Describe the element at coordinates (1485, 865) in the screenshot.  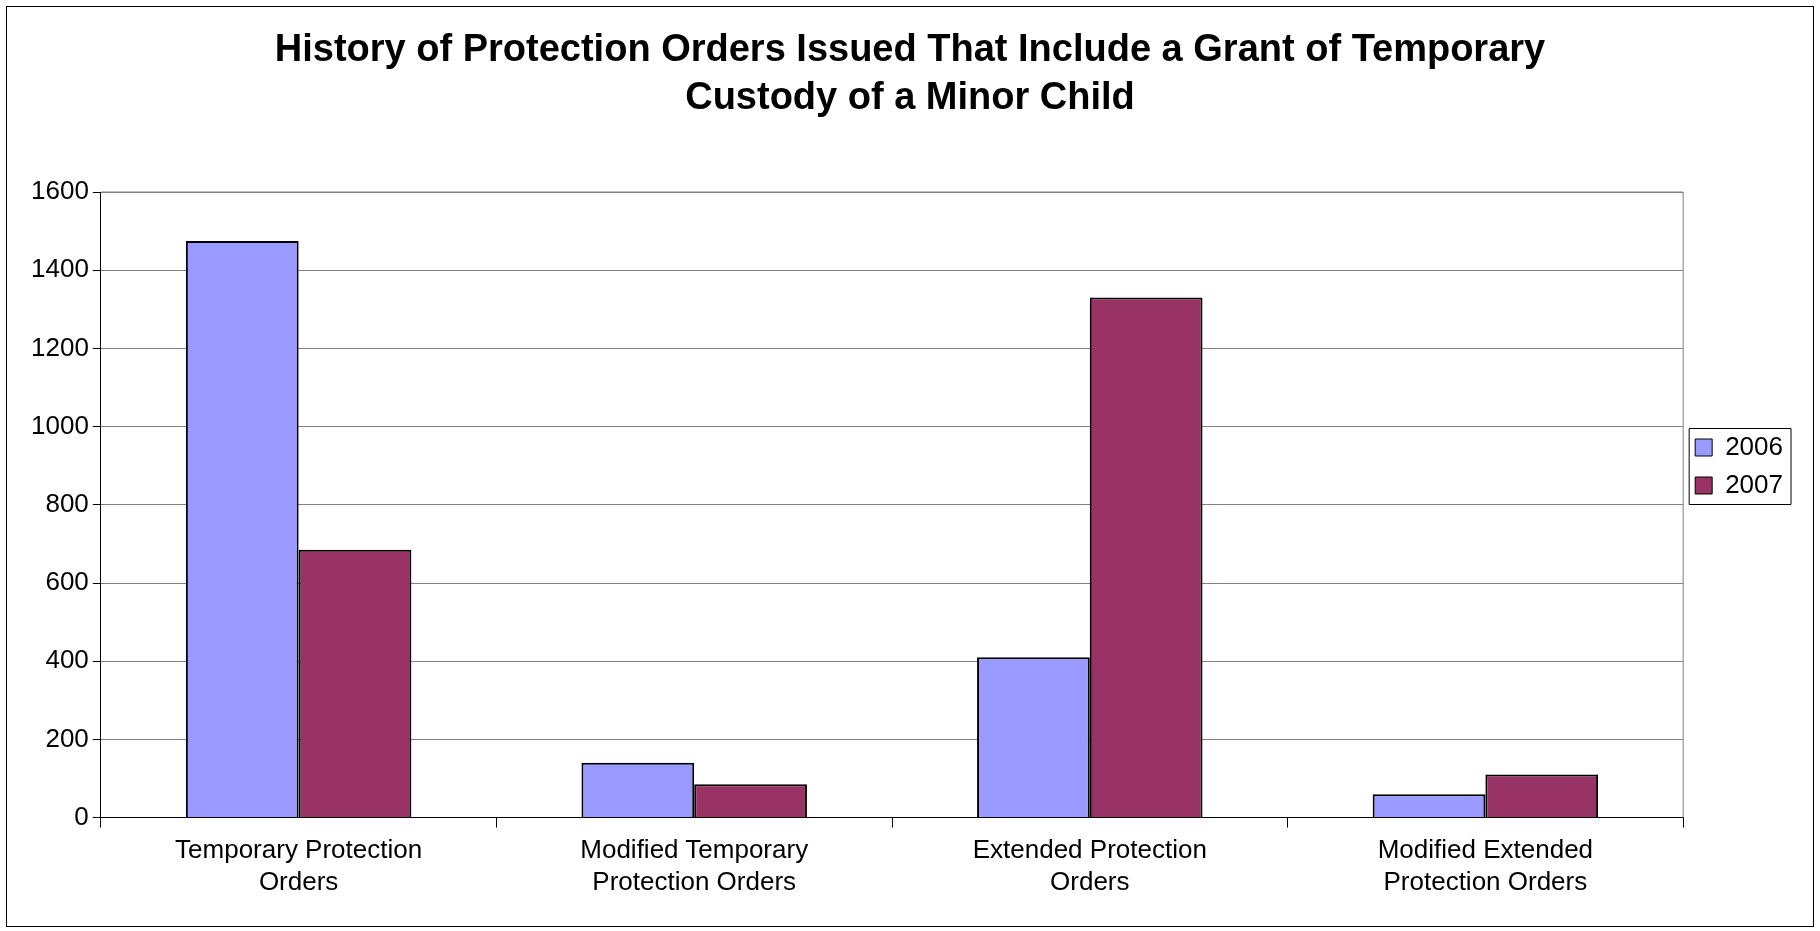
I see `x-tick-label: Modified Extended Protection Orders` at that location.